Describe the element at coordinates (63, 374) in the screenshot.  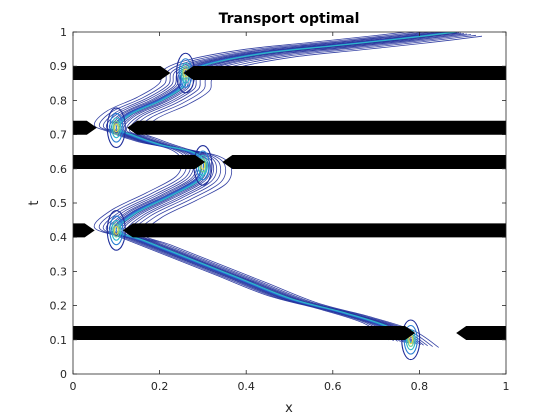
I see `y-tick-label: 0` at that location.